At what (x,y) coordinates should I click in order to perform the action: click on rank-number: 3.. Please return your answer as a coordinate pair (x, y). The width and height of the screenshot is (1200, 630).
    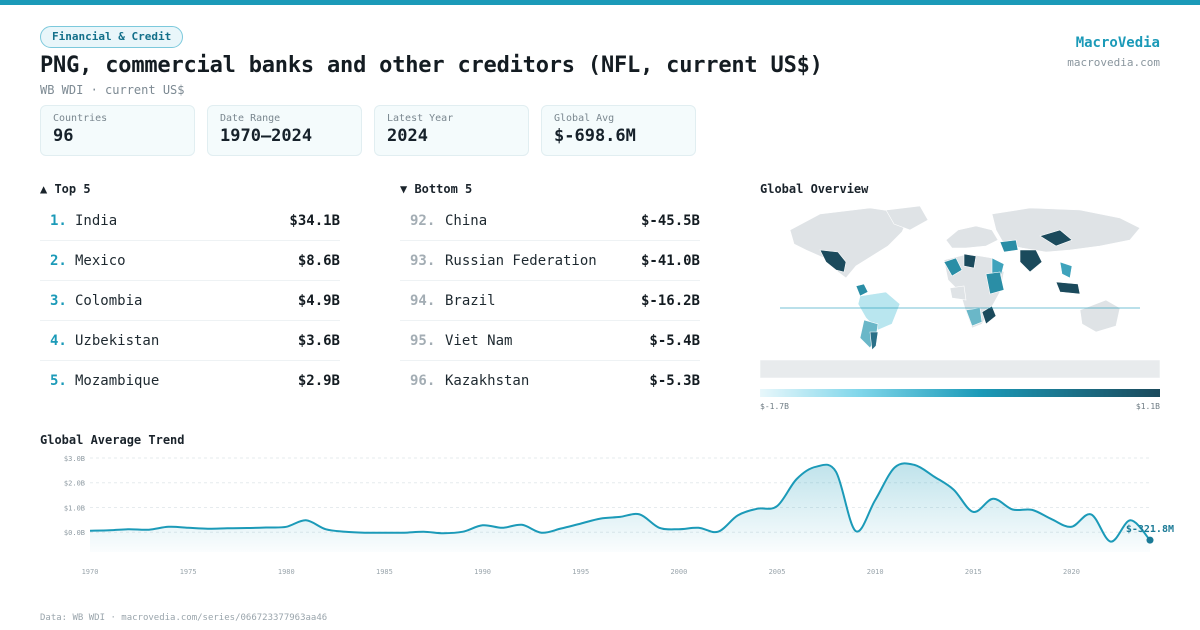
    Looking at the image, I should click on (58, 301).